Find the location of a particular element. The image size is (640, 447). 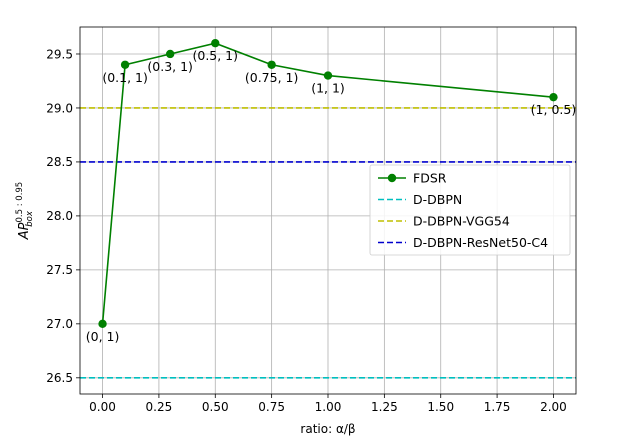

y-axis-title-superscript: 0.5 : 0.95 is located at coordinates (20, 202).